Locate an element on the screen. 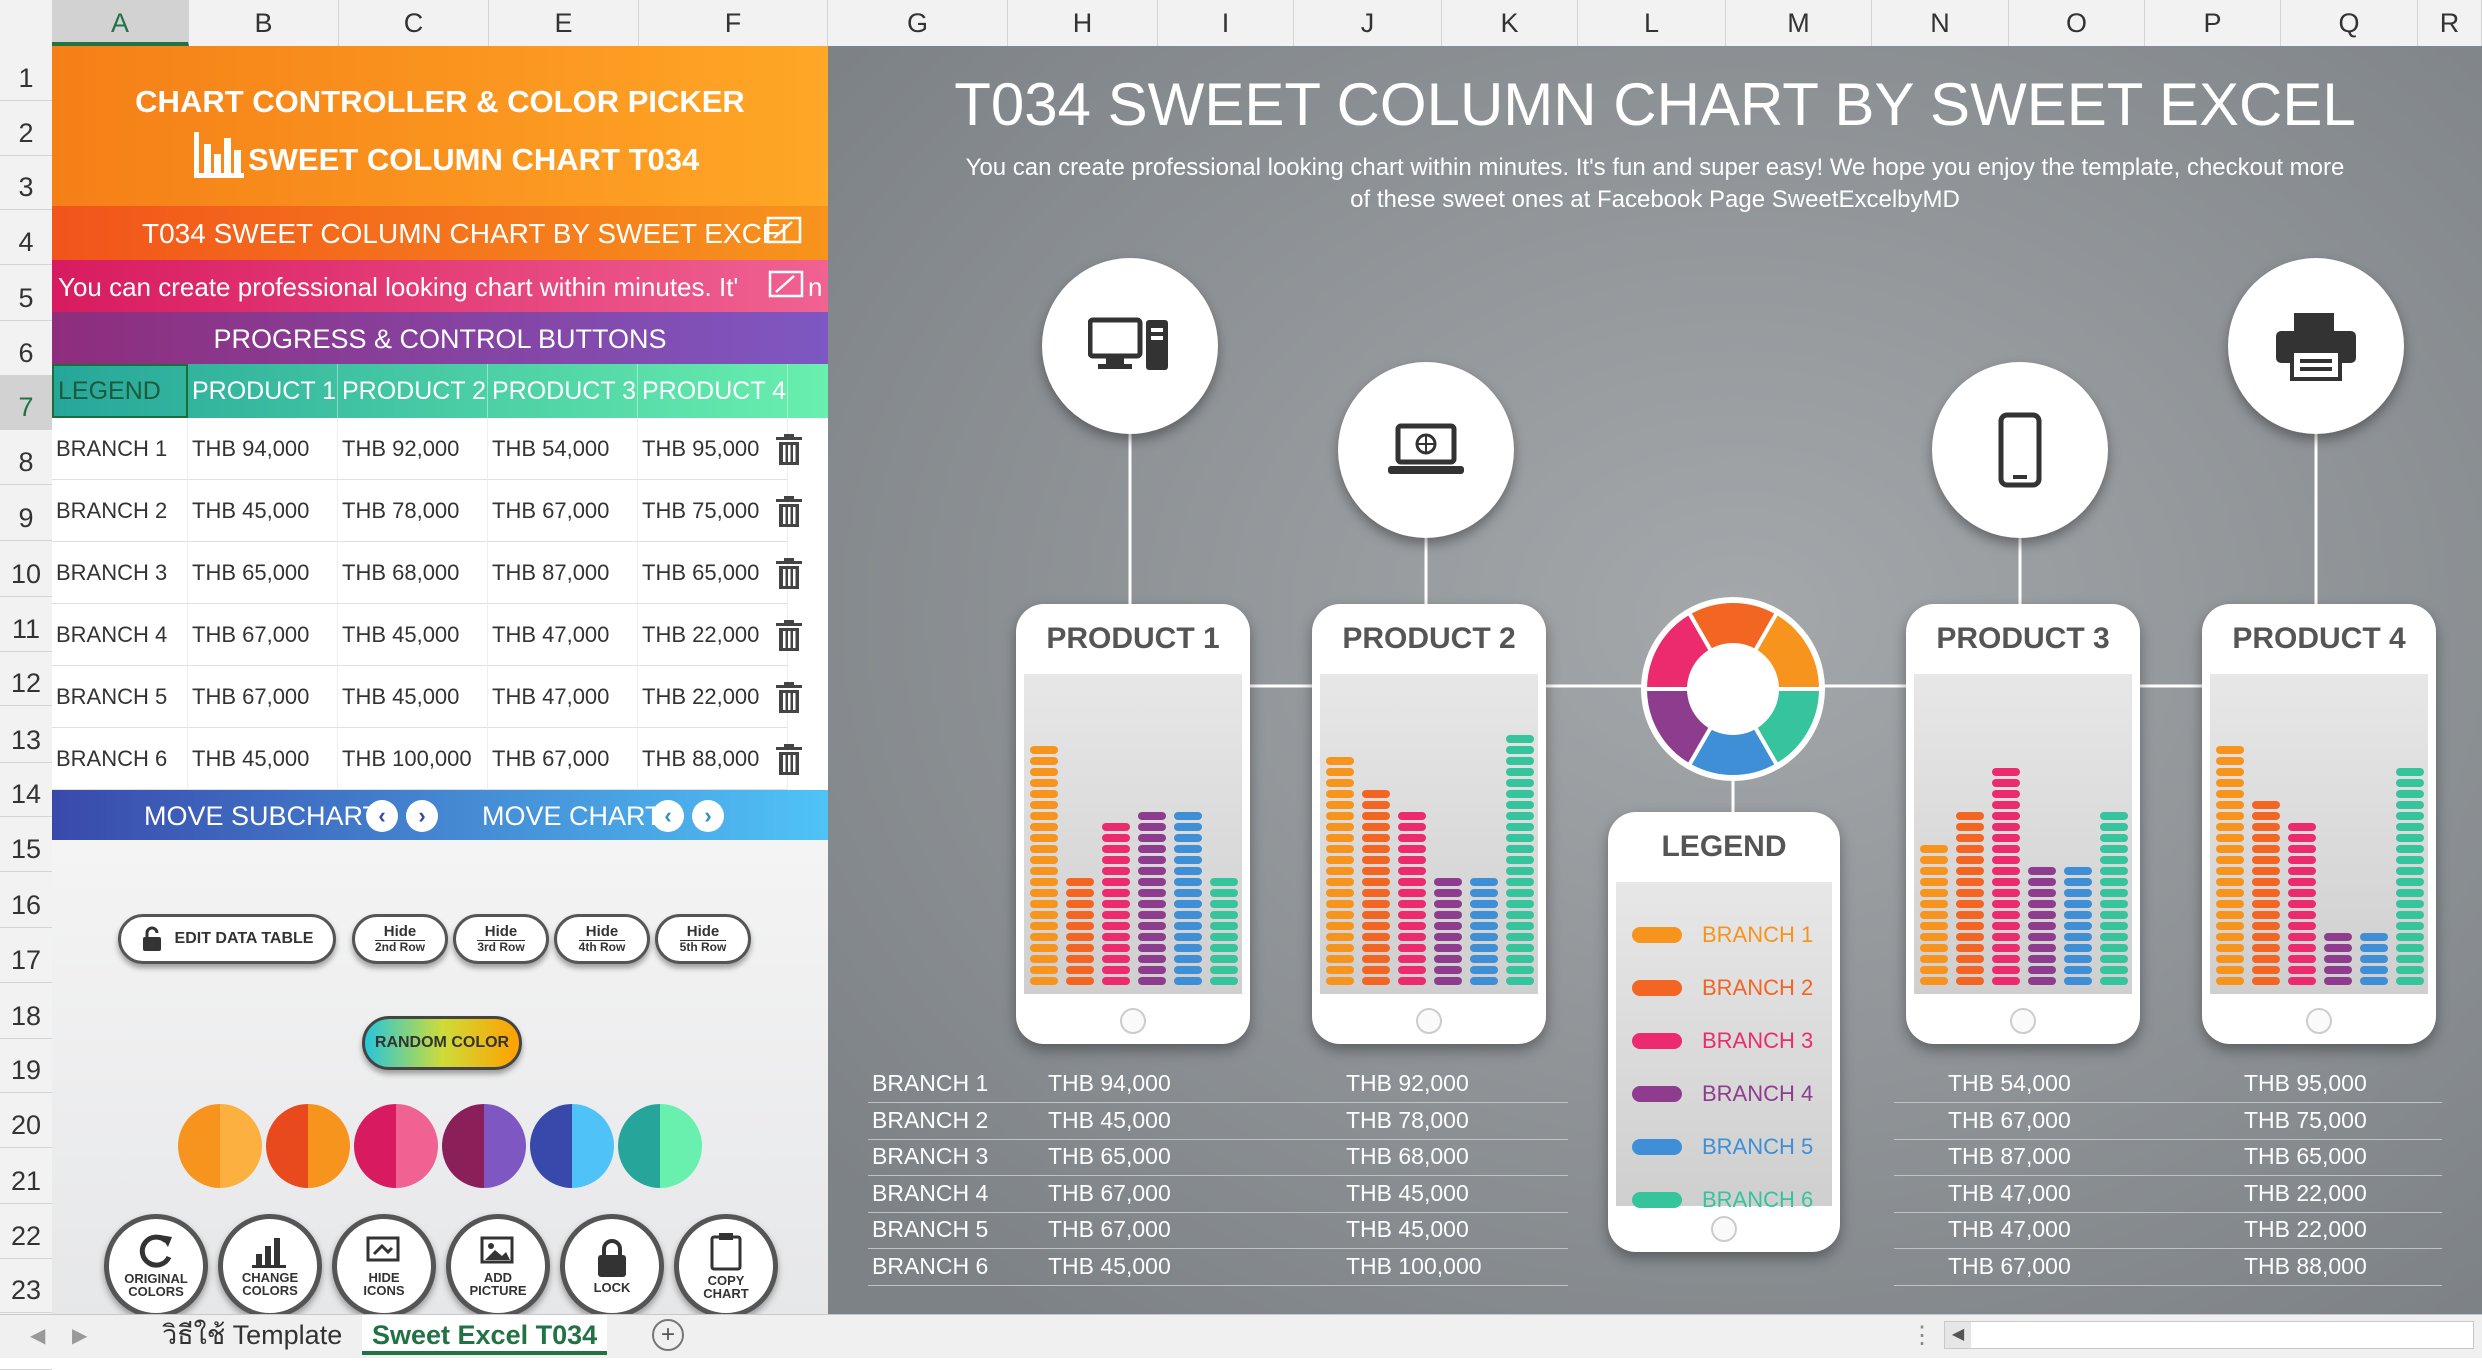  action-button: LOCK is located at coordinates (612, 1266).